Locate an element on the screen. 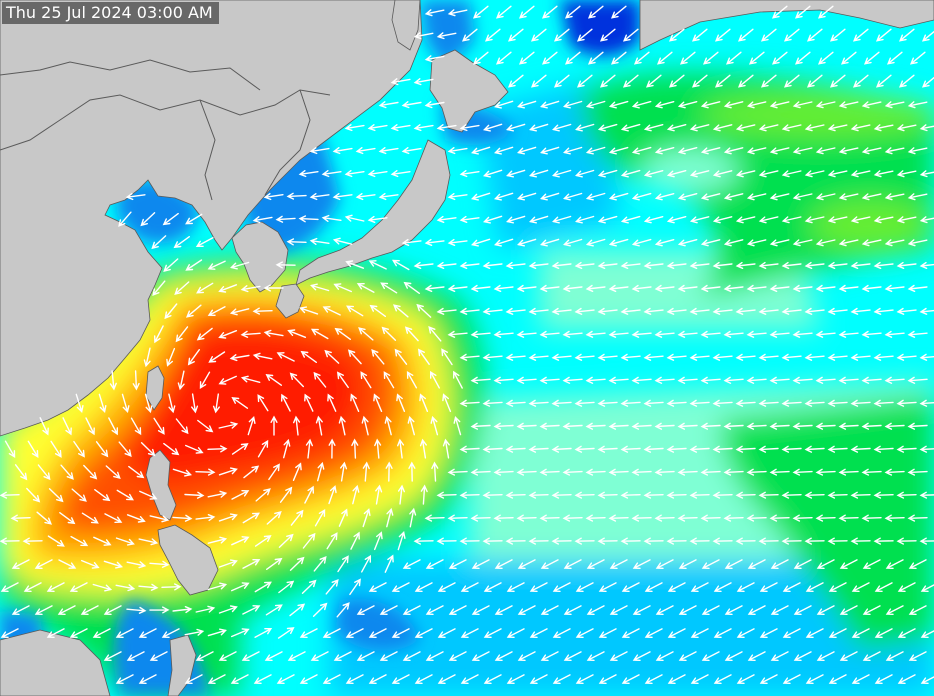 Image resolution: width=934 pixels, height=696 pixels. land-sakhalin is located at coordinates (406, 25).